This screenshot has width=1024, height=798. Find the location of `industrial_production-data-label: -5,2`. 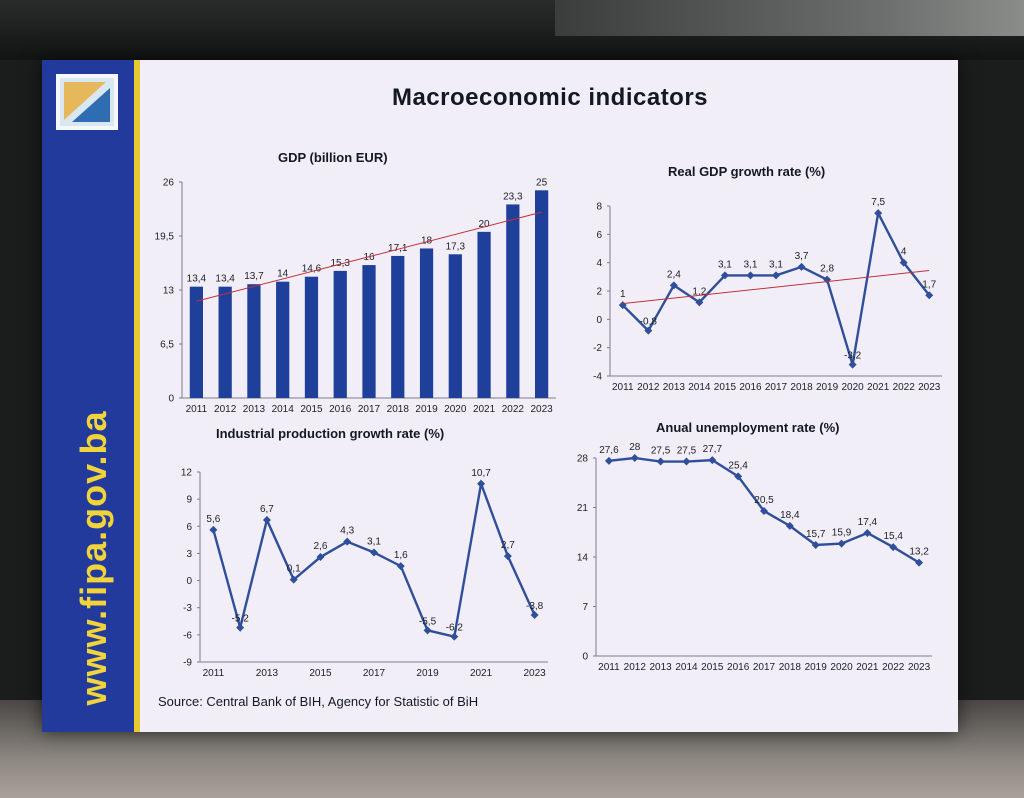

industrial_production-data-label: -5,2 is located at coordinates (241, 619).